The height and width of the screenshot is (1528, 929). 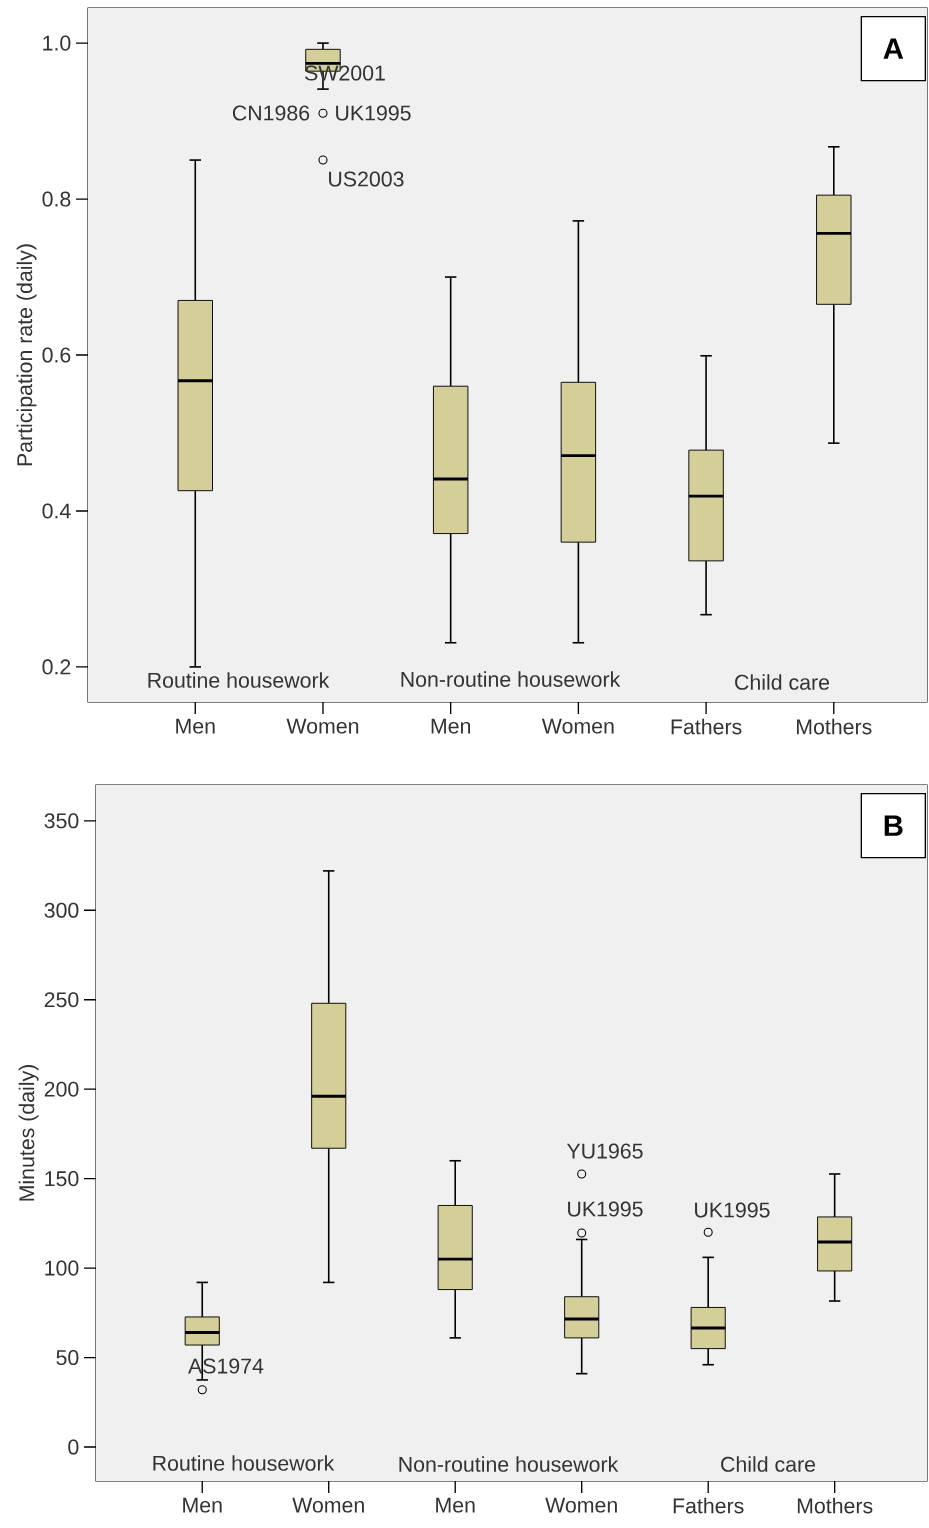 I want to click on y-tick-label: 0.8, so click(x=56, y=199).